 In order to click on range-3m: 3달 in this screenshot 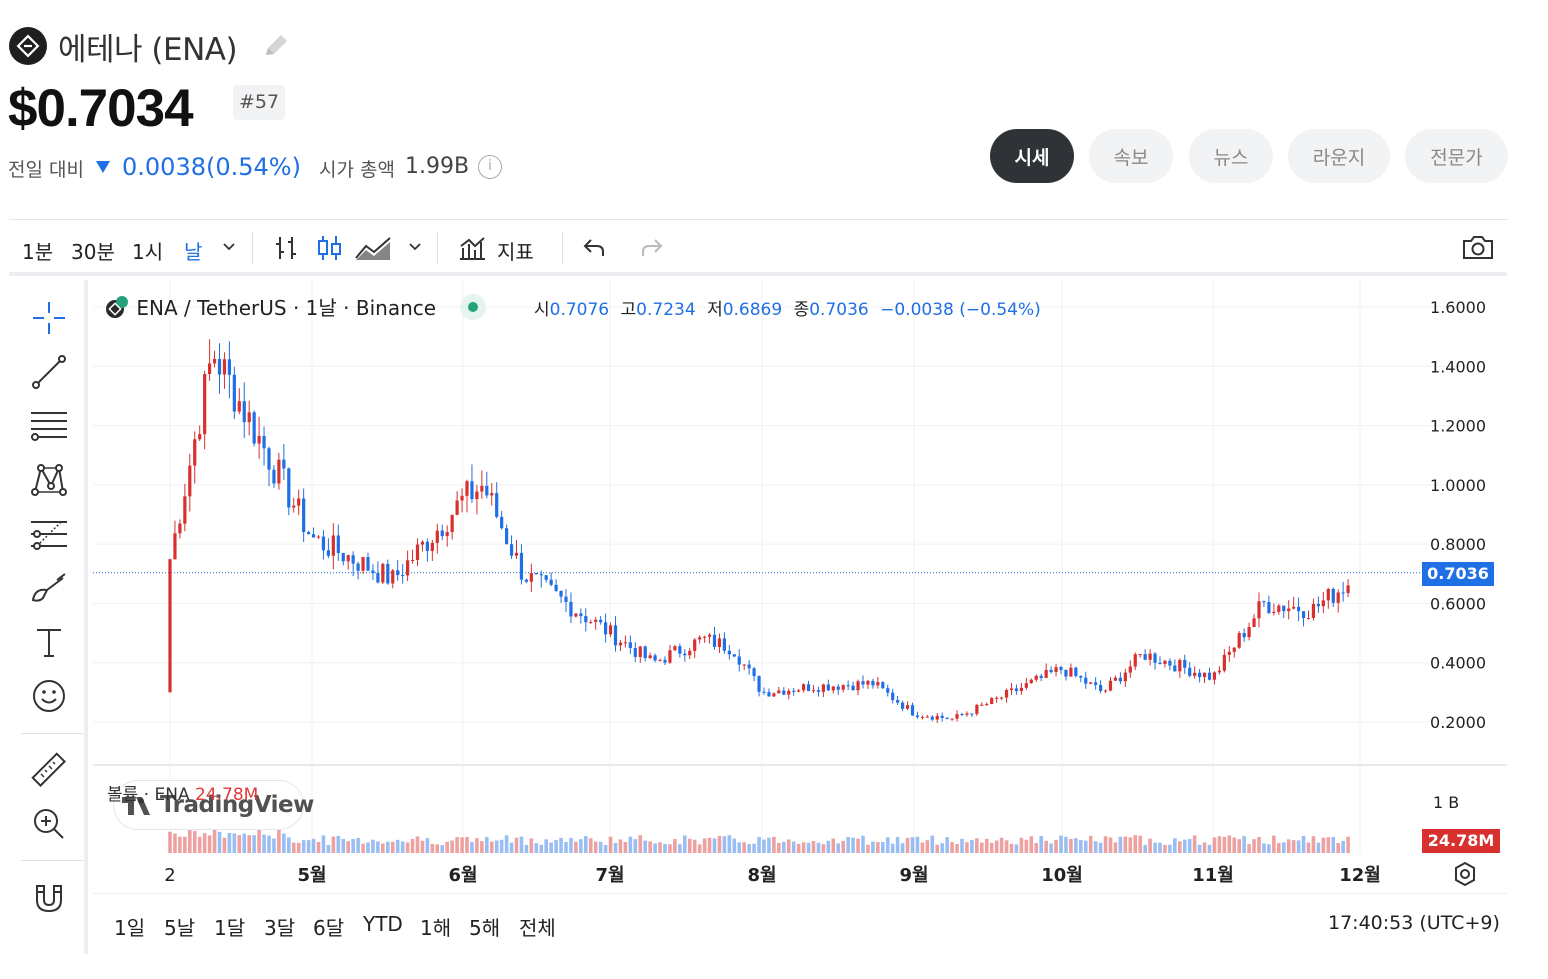, I will do `click(280, 928)`.